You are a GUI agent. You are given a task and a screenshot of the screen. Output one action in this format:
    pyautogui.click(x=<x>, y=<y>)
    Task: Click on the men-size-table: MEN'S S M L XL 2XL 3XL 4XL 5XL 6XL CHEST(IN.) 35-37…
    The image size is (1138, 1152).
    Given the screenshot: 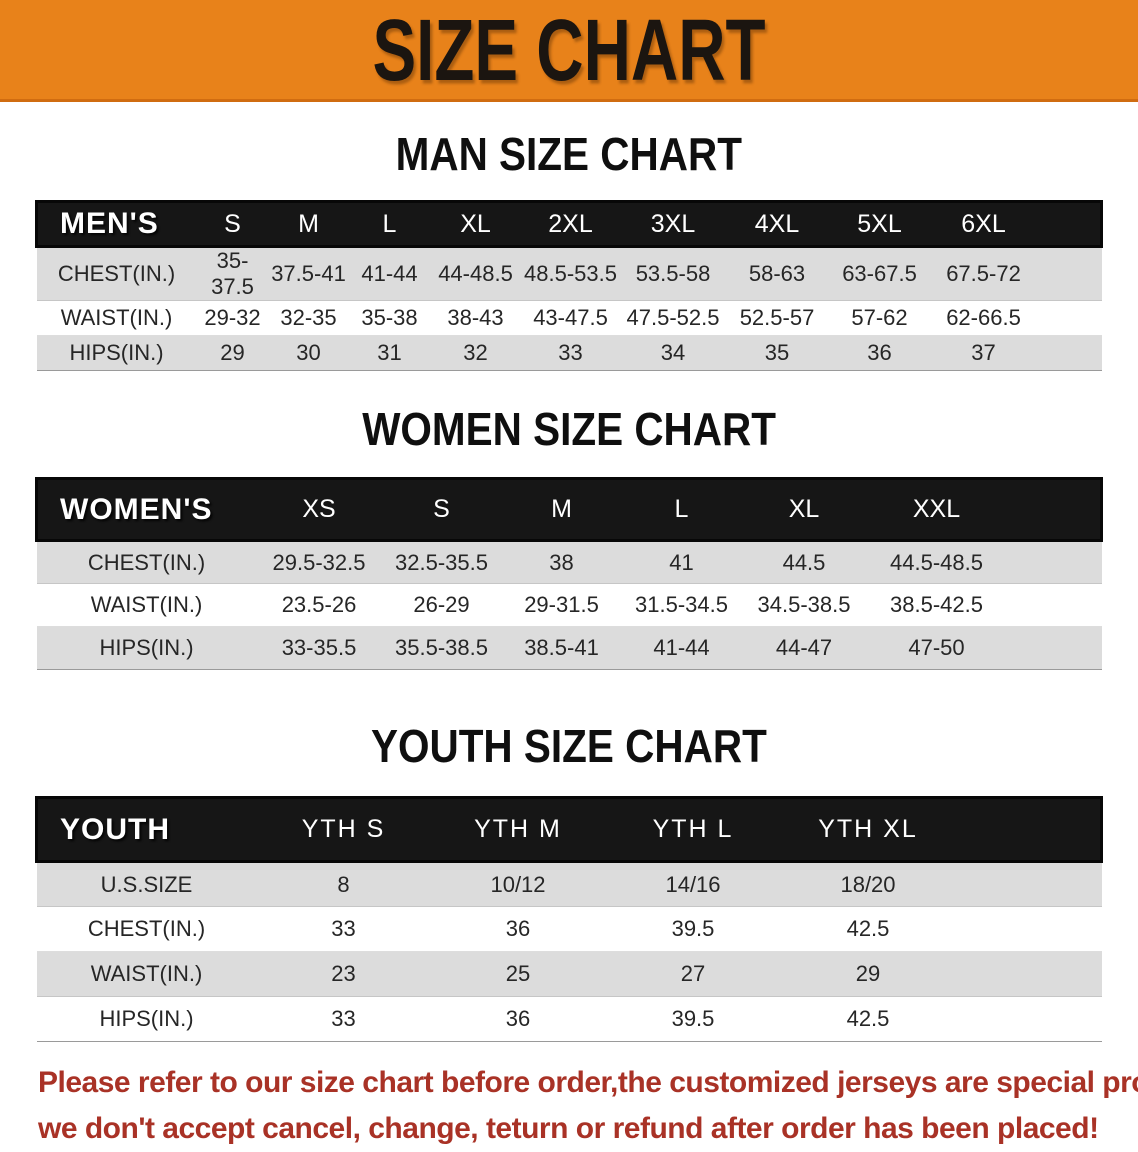 What is the action you would take?
    pyautogui.click(x=569, y=285)
    